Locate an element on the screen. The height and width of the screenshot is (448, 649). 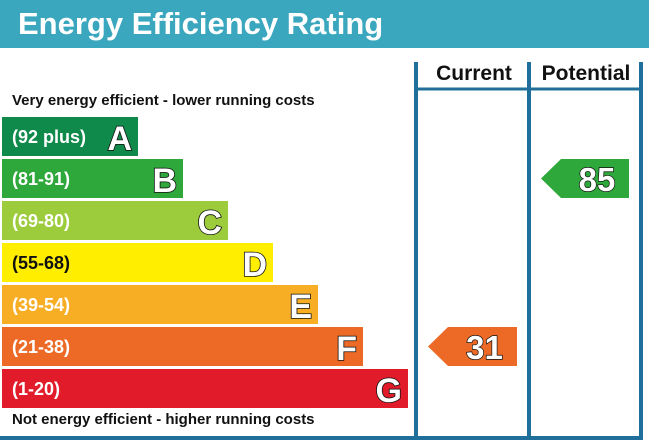
column-header-potential: Potential is located at coordinates (586, 73).